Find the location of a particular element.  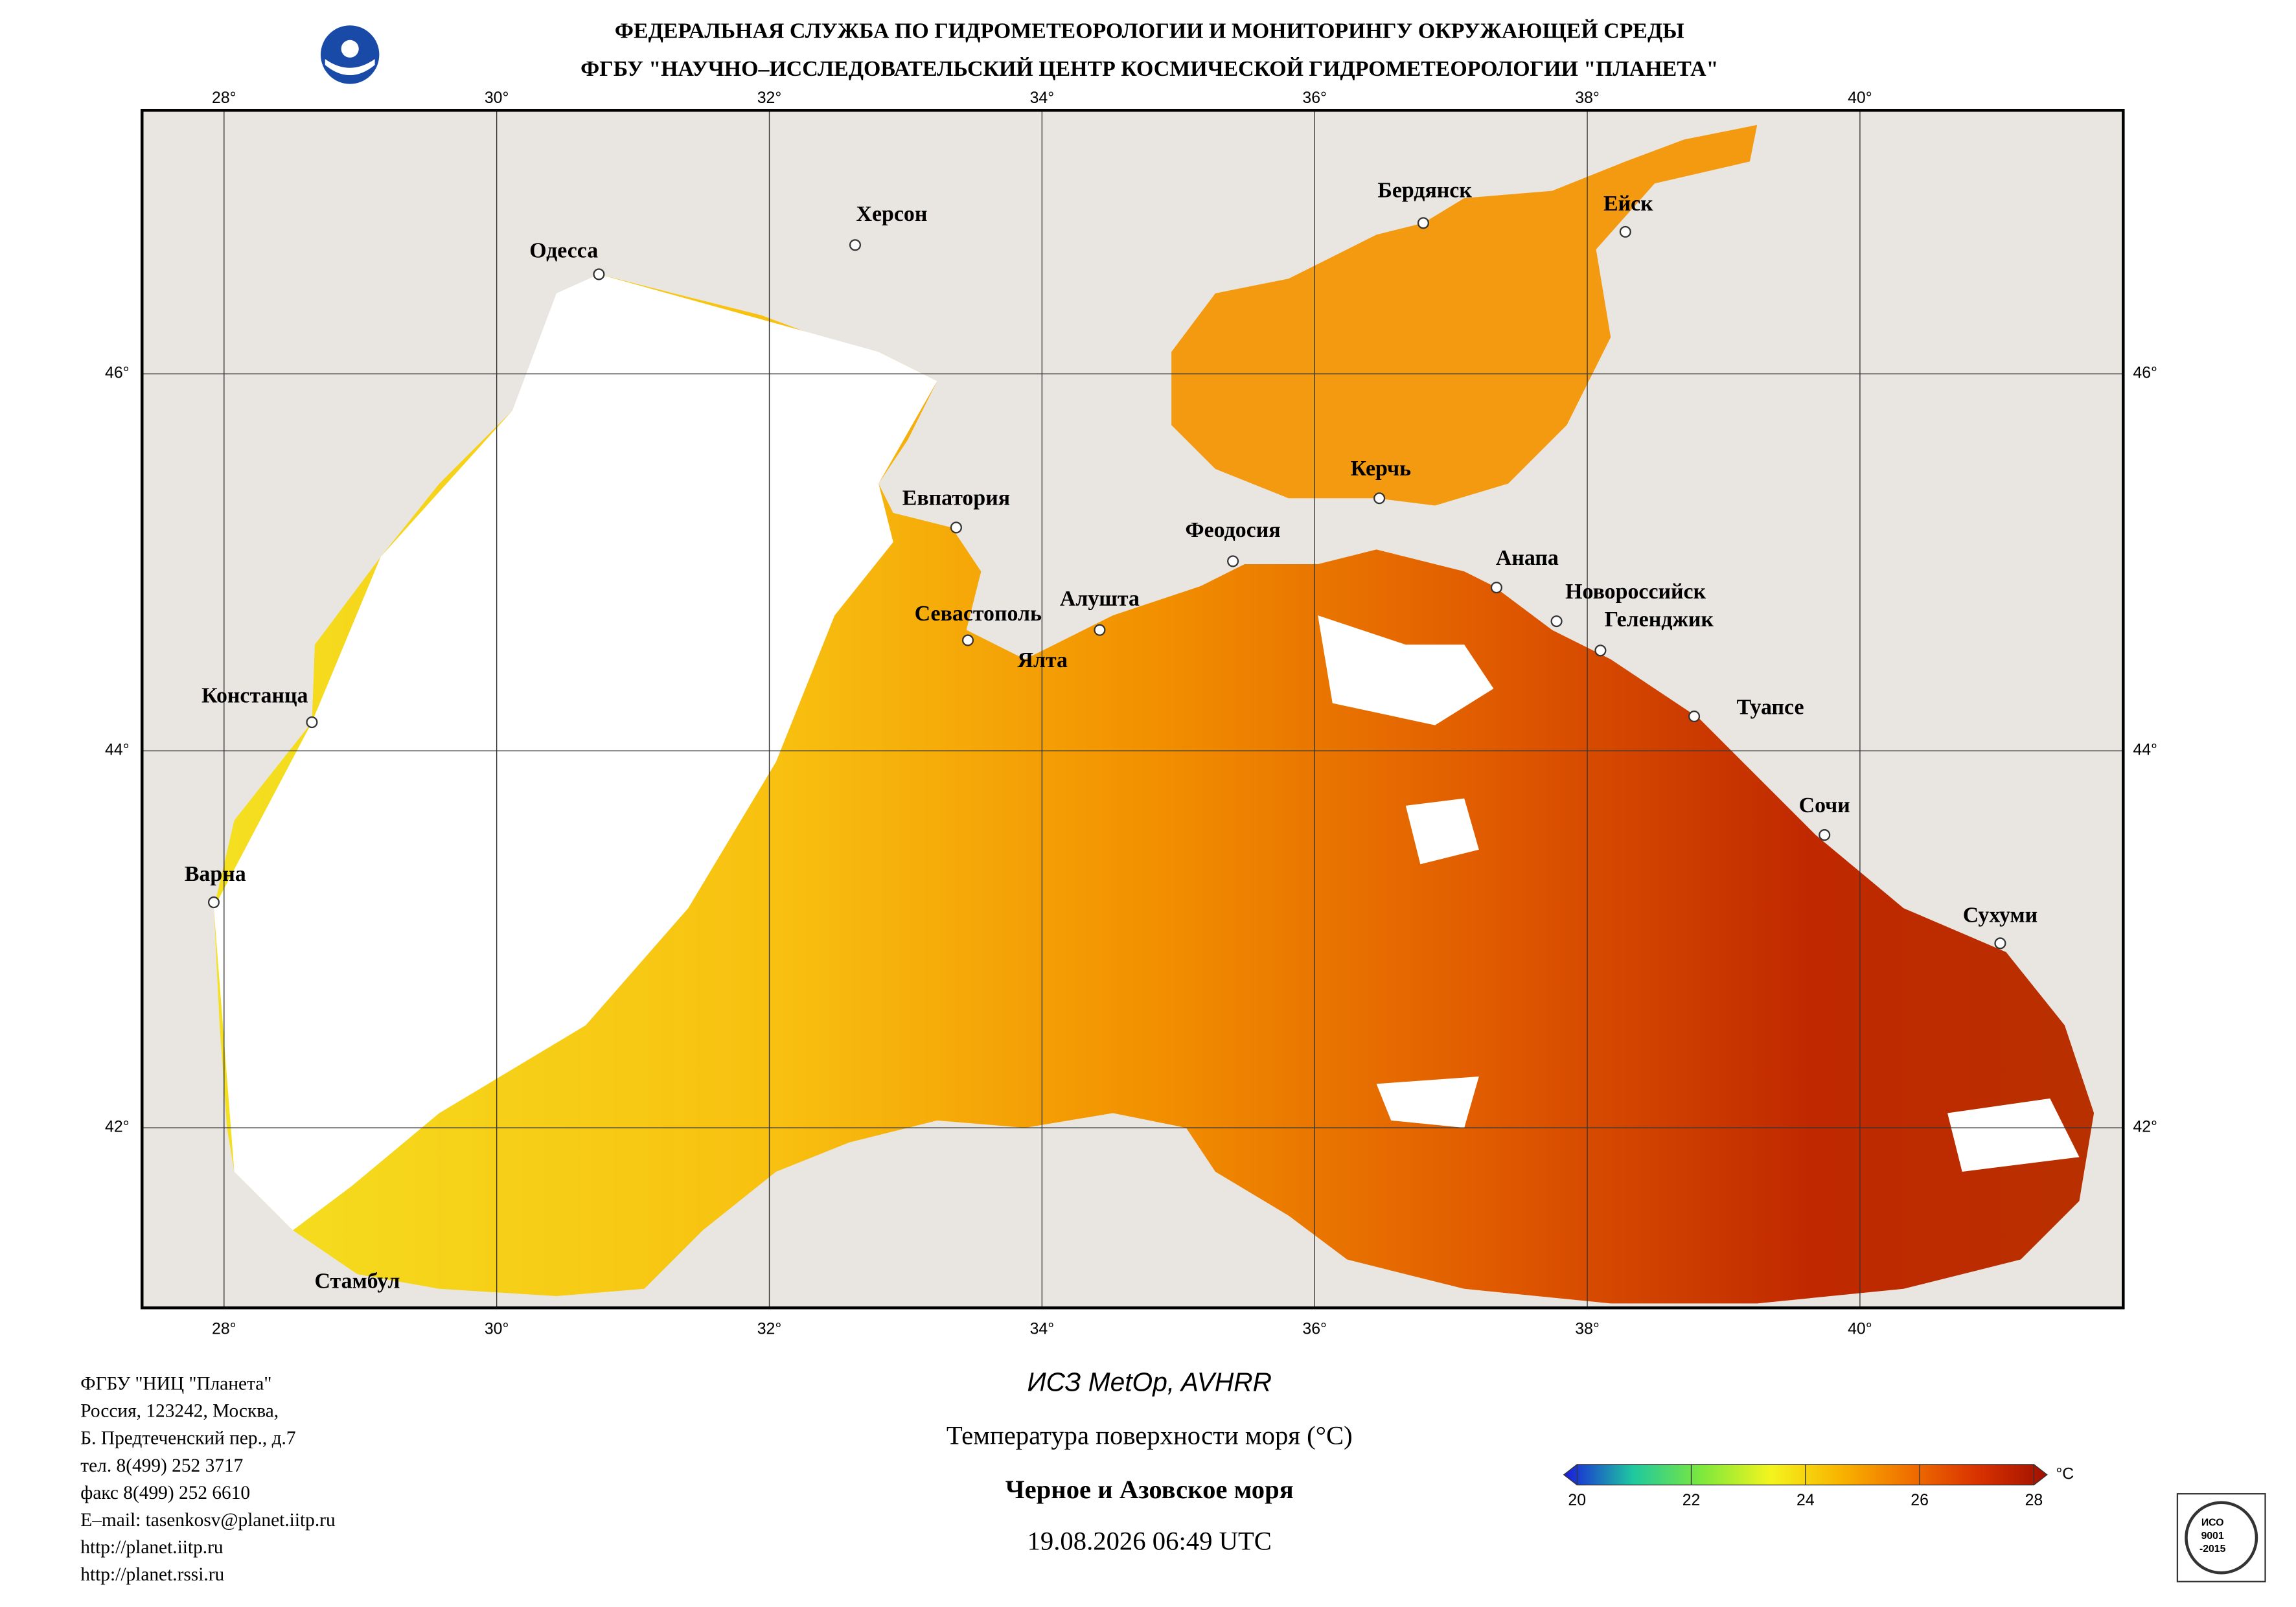

colorbar-tick-label: 22 is located at coordinates (1691, 1500).